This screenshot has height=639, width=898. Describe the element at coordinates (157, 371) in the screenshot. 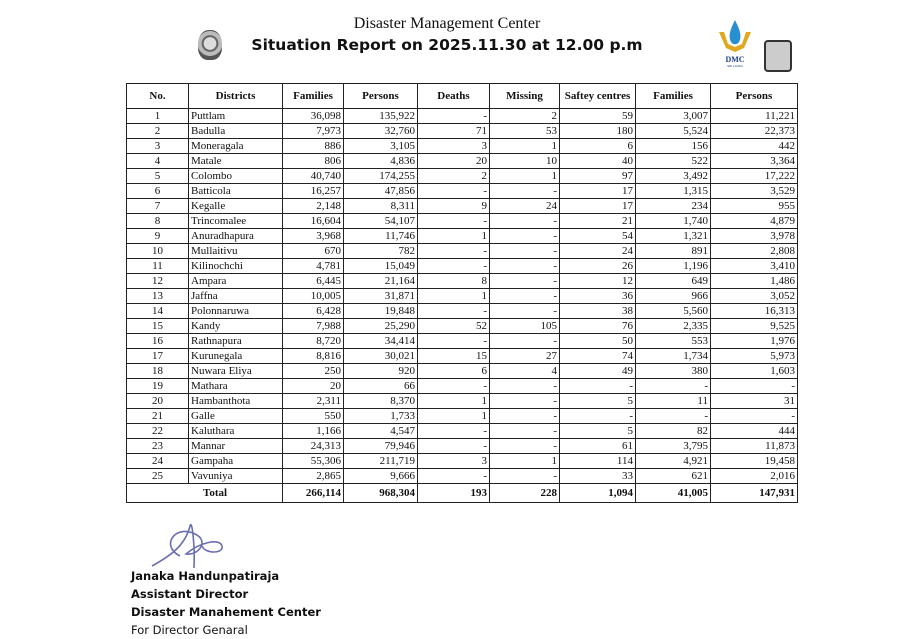

I see `row-number: 18` at that location.